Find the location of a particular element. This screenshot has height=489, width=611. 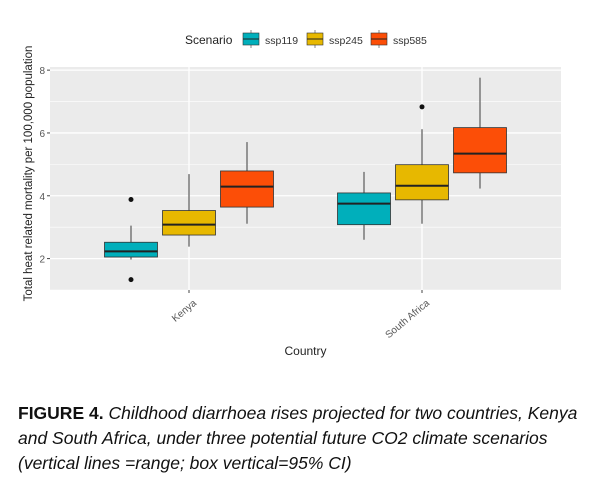

x-axis-label: Country is located at coordinates (305, 351).